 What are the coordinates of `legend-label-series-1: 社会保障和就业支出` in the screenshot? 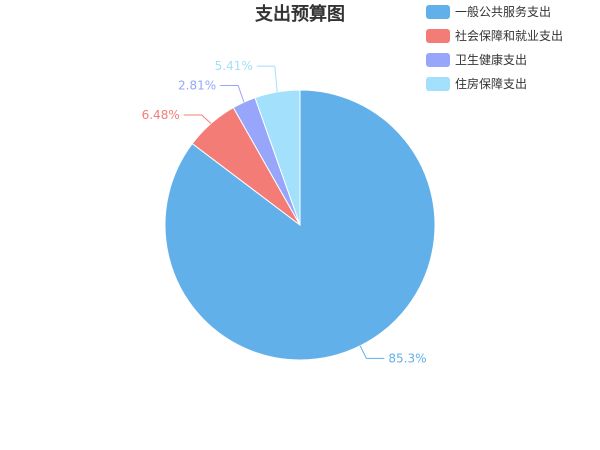 It's located at (509, 35).